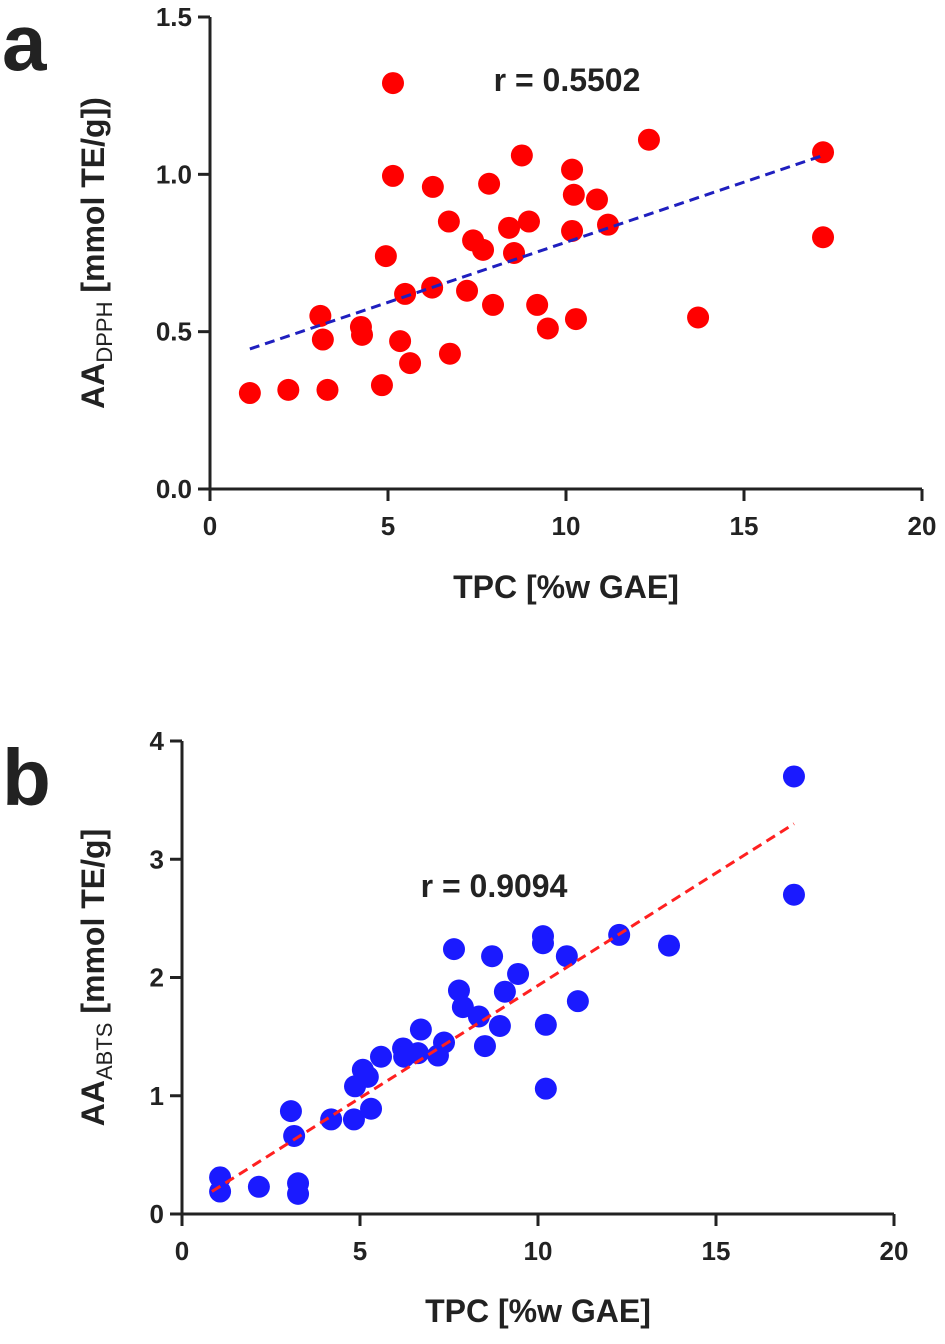 The width and height of the screenshot is (945, 1344). Describe the element at coordinates (536, 252) in the screenshot. I see `trend-line` at that location.